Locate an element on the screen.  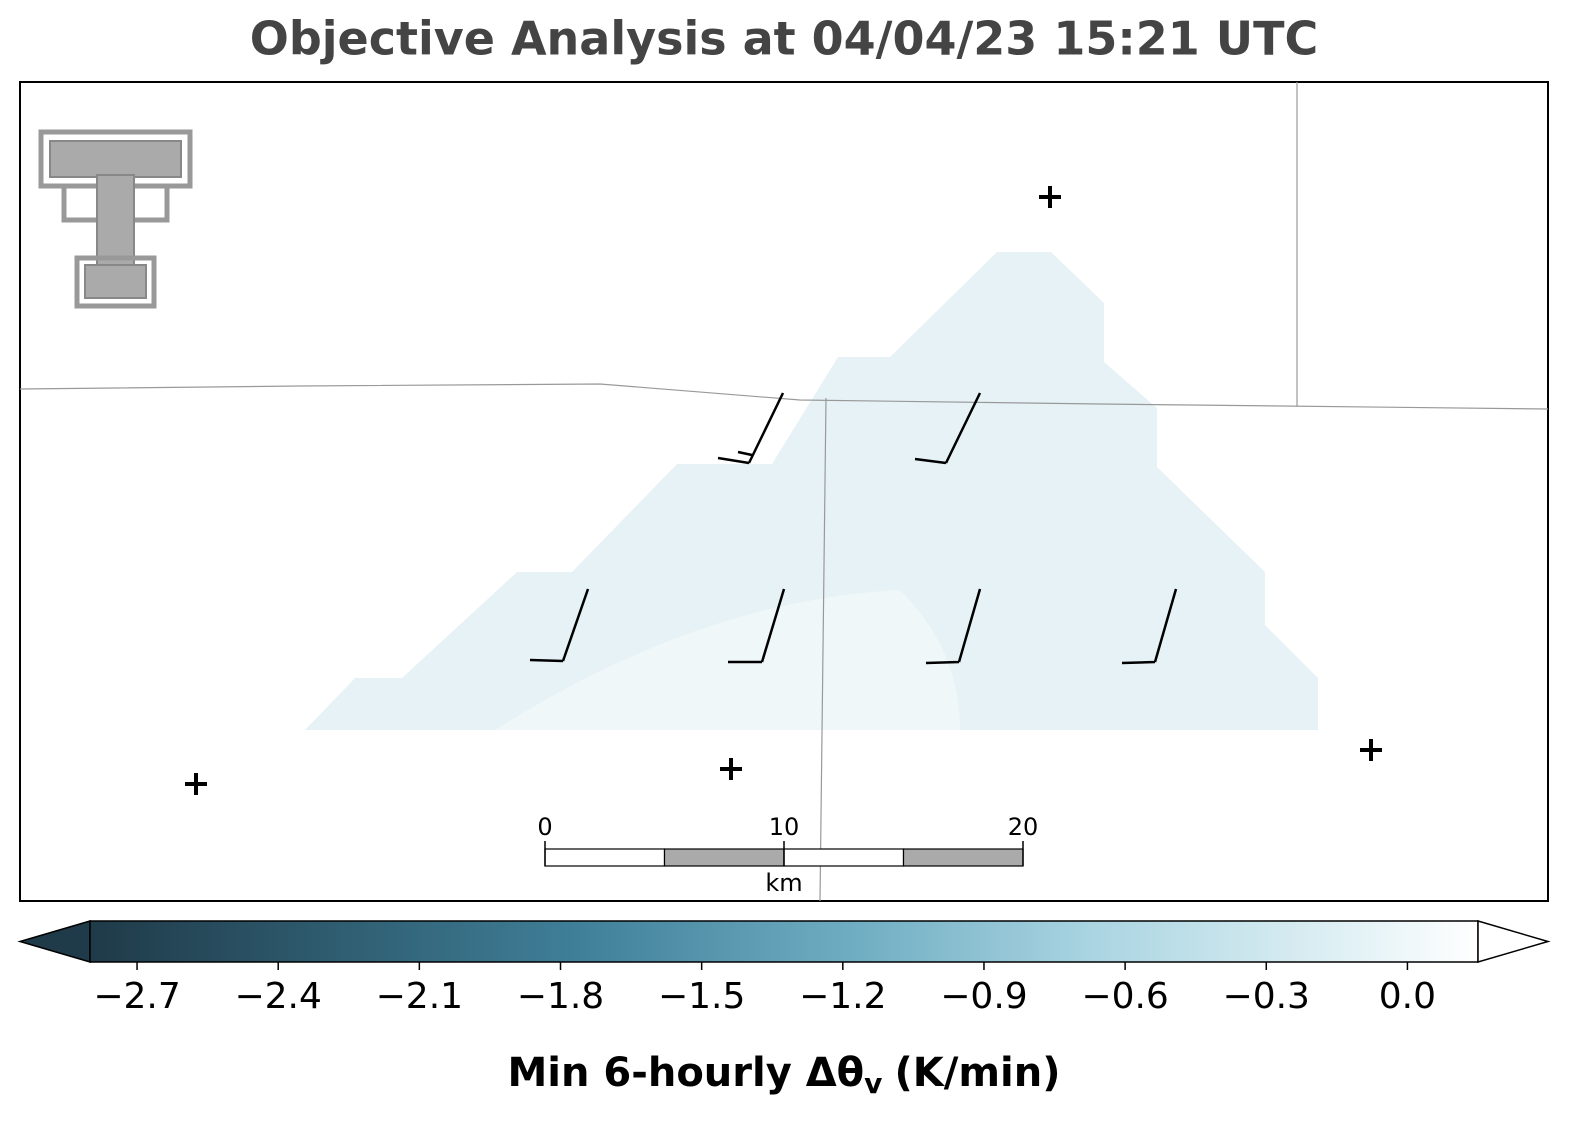
title: Objective Analysis at 04/04/23 15:21 UTC is located at coordinates (784, 39).